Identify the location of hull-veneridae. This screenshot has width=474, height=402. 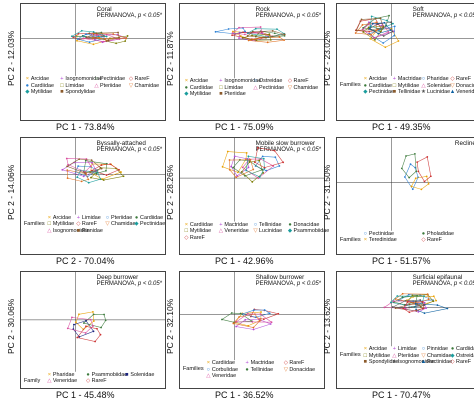
(380, 28).